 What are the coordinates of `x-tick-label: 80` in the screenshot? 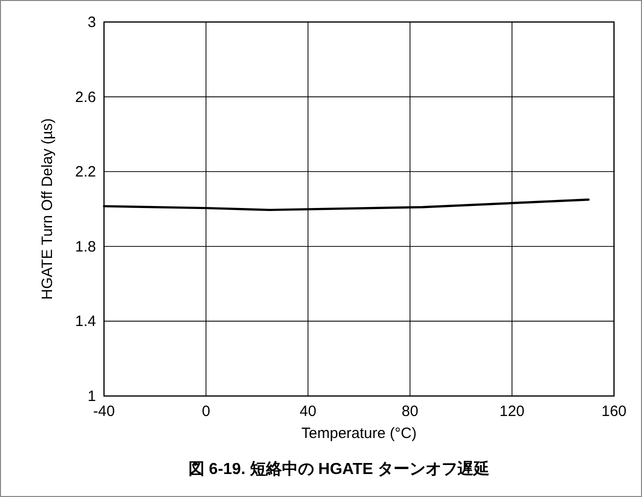 It's located at (410, 411).